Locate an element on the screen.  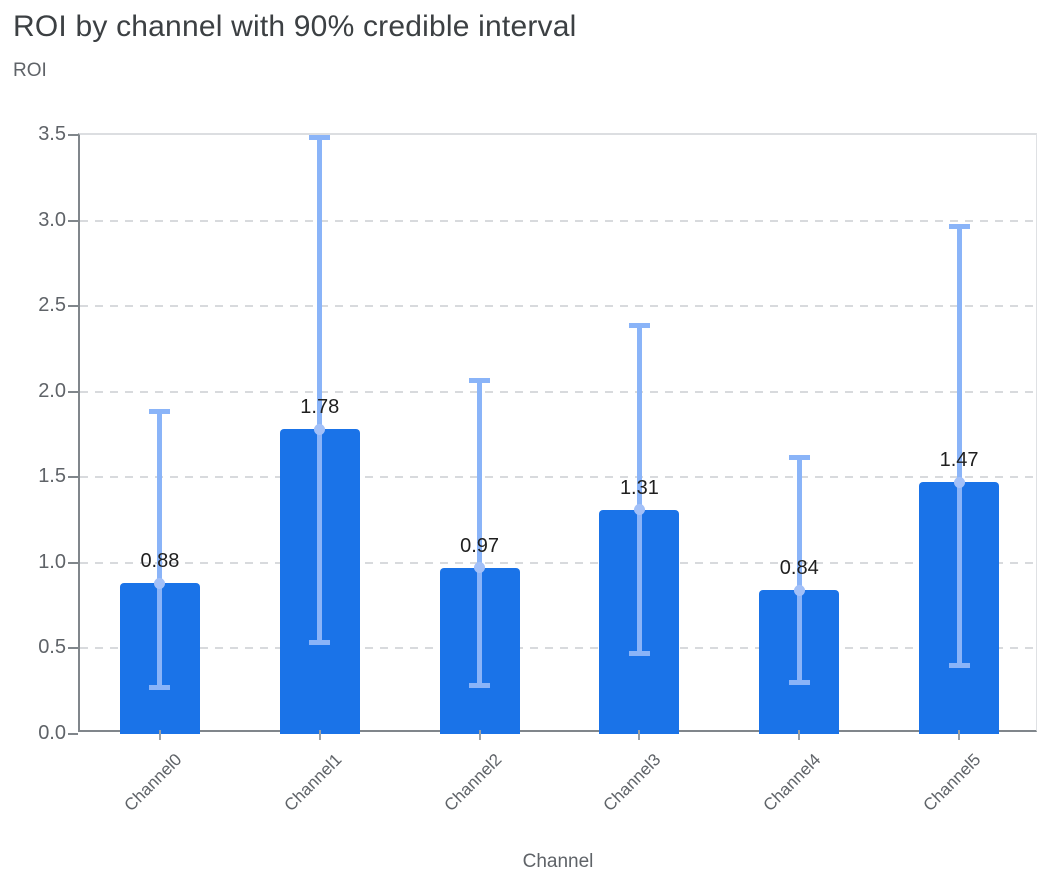
x-axis-tick-label: Channel2 is located at coordinates (473, 782).